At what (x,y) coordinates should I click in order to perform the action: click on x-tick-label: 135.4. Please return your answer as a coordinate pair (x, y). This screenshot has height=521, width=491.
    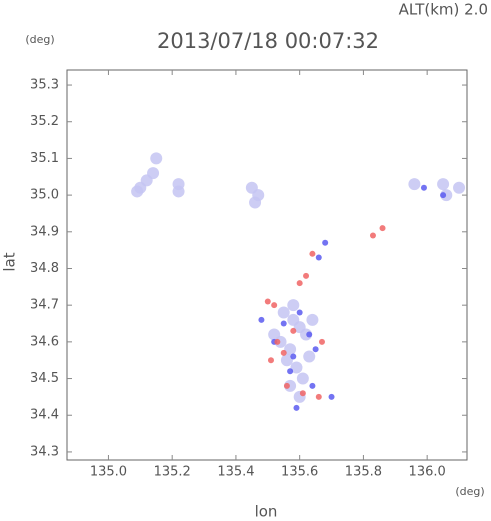
    Looking at the image, I should click on (235, 472).